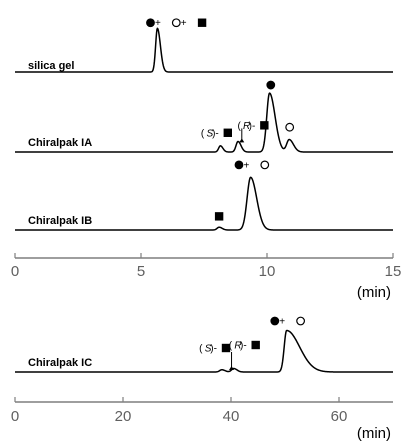  What do you see at coordinates (60, 143) in the screenshot?
I see `trace-label: Chiralpak IA` at bounding box center [60, 143].